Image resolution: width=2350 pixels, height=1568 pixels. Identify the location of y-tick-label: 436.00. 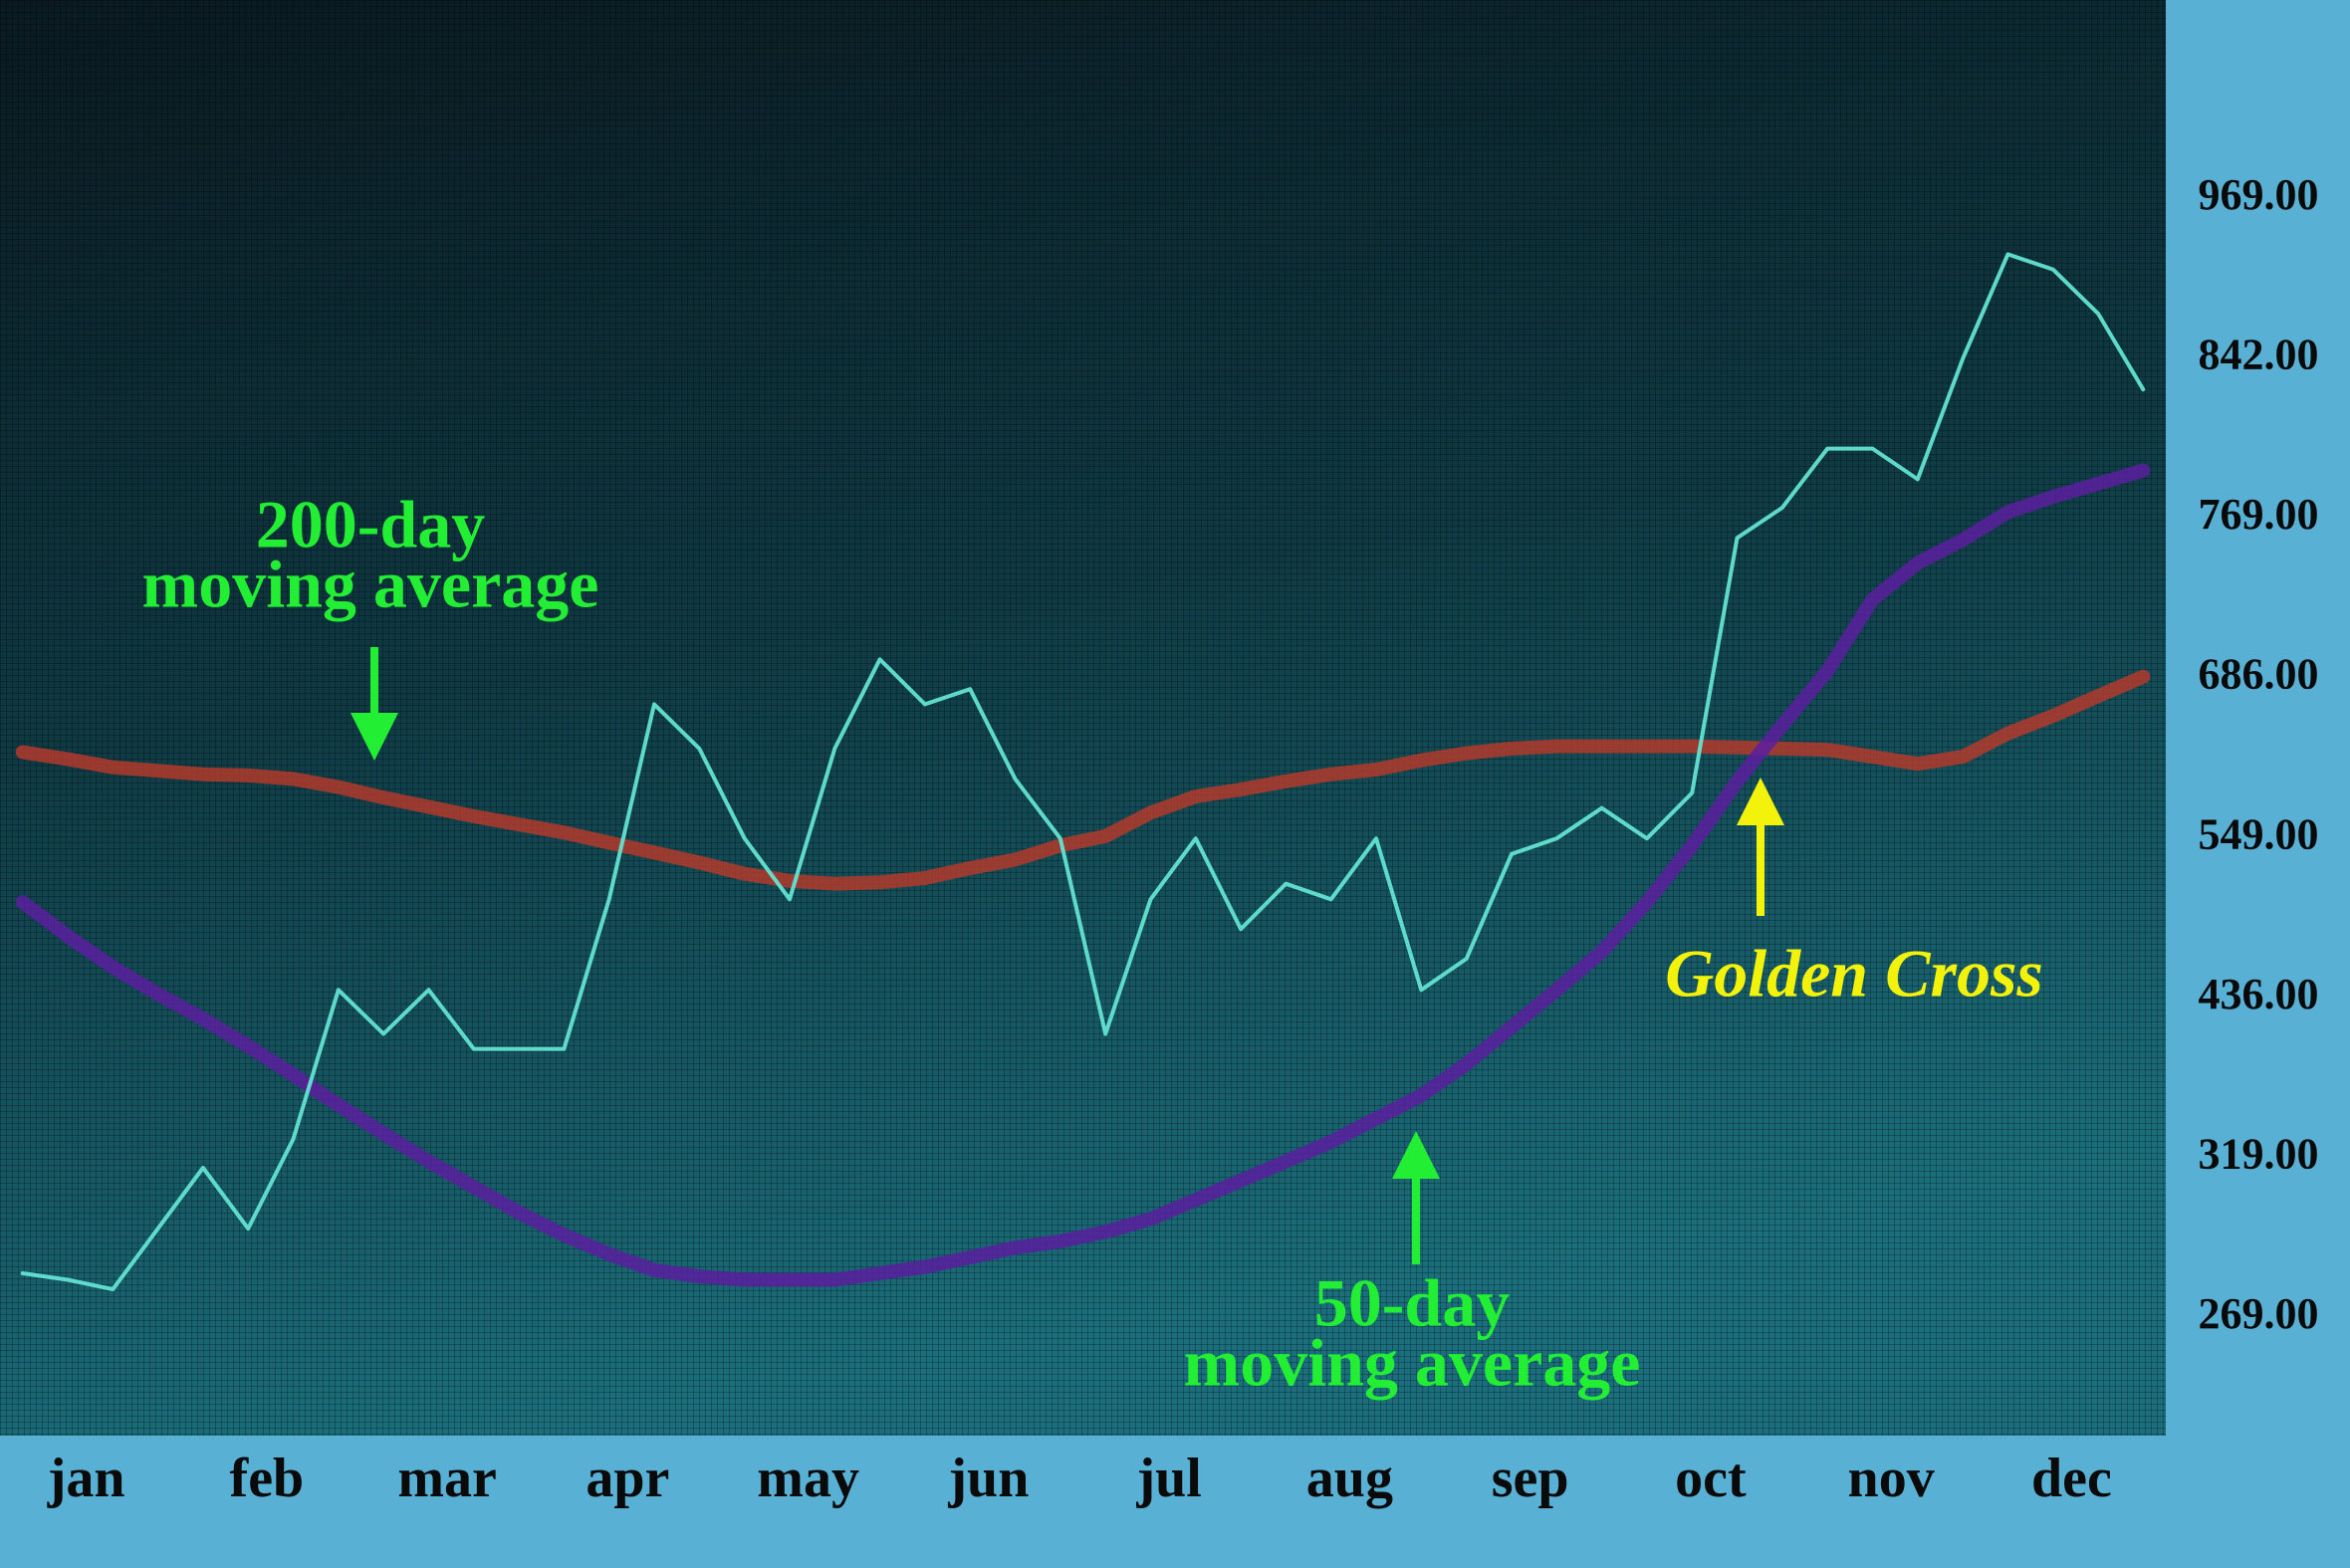
(2259, 994).